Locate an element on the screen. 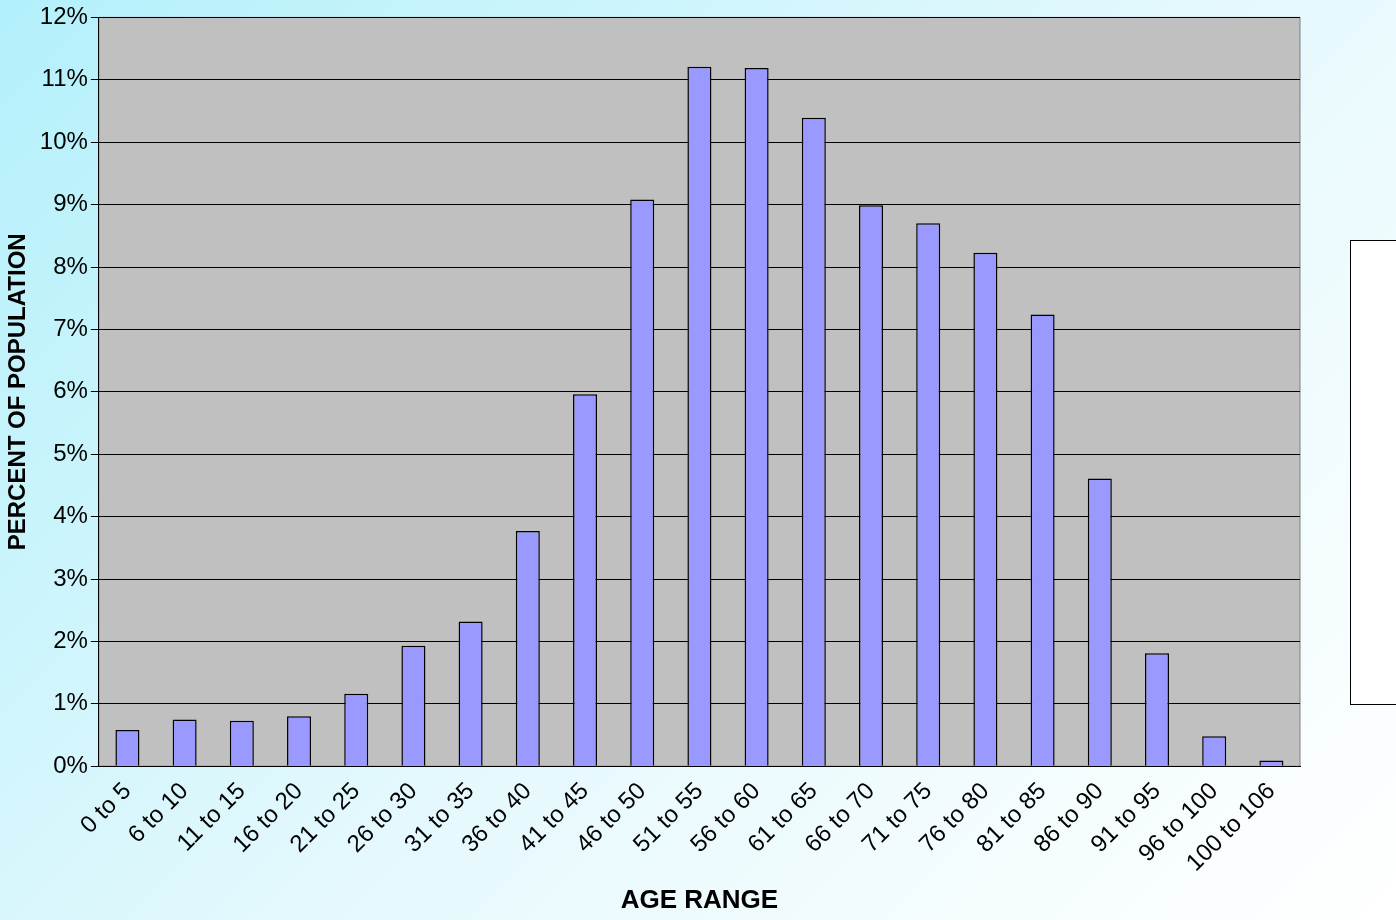  y-tick-label: 2% is located at coordinates (70, 640).